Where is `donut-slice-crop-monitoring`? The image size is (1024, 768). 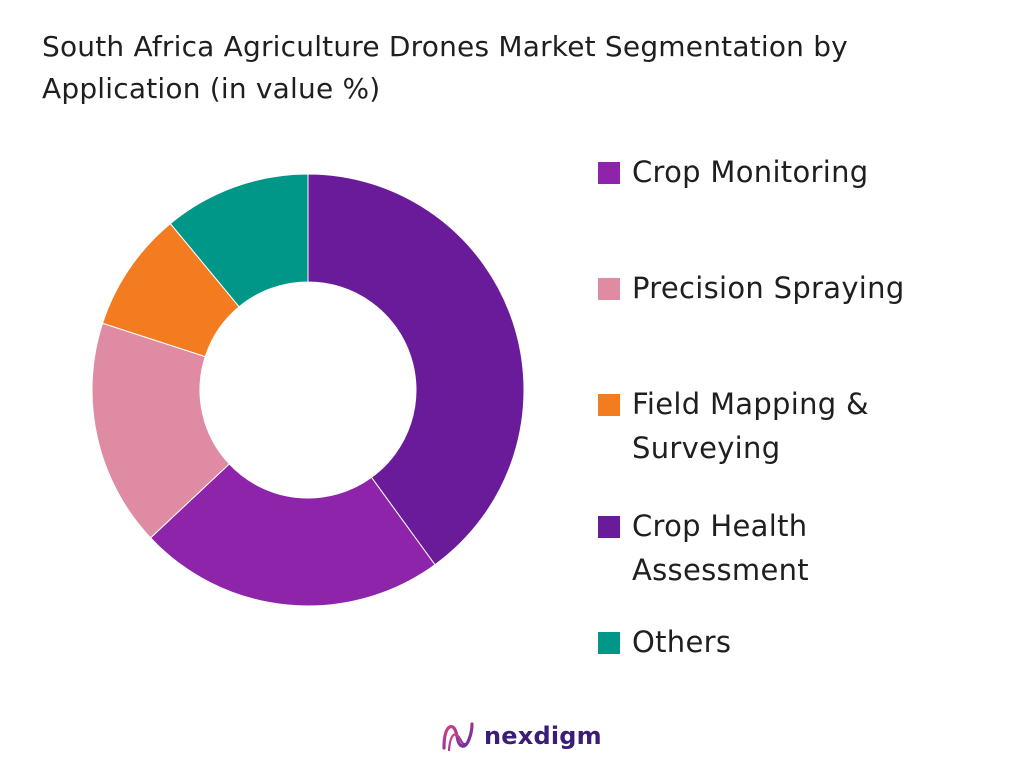 donut-slice-crop-monitoring is located at coordinates (416, 369).